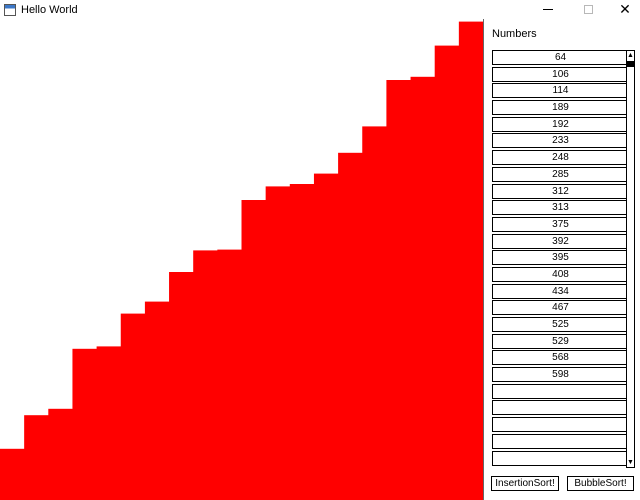  I want to click on number-list-item: 64, so click(560, 57).